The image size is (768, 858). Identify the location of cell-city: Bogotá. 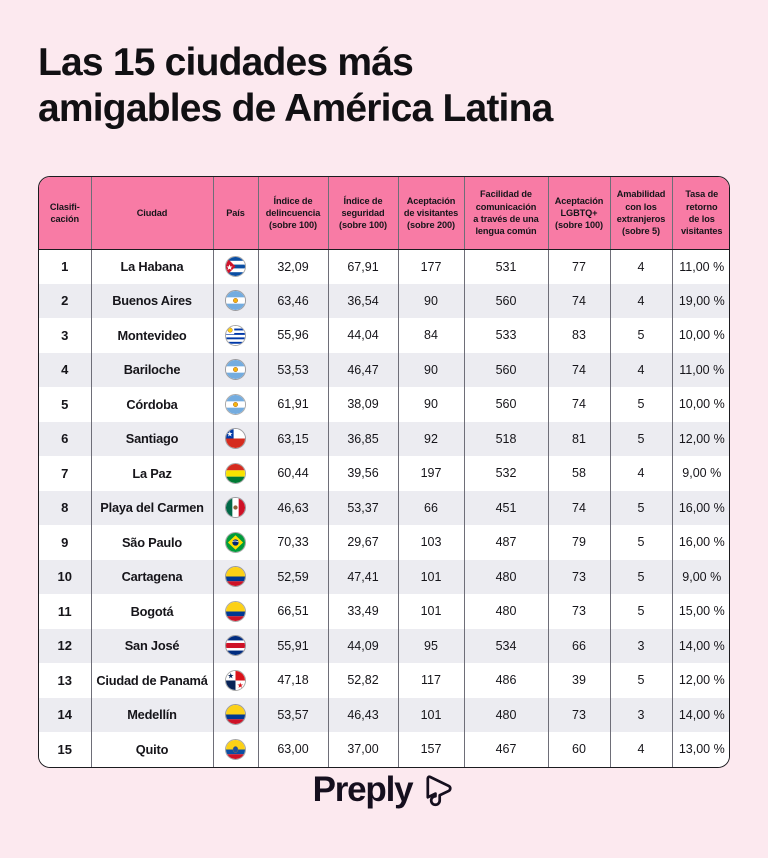
(152, 611).